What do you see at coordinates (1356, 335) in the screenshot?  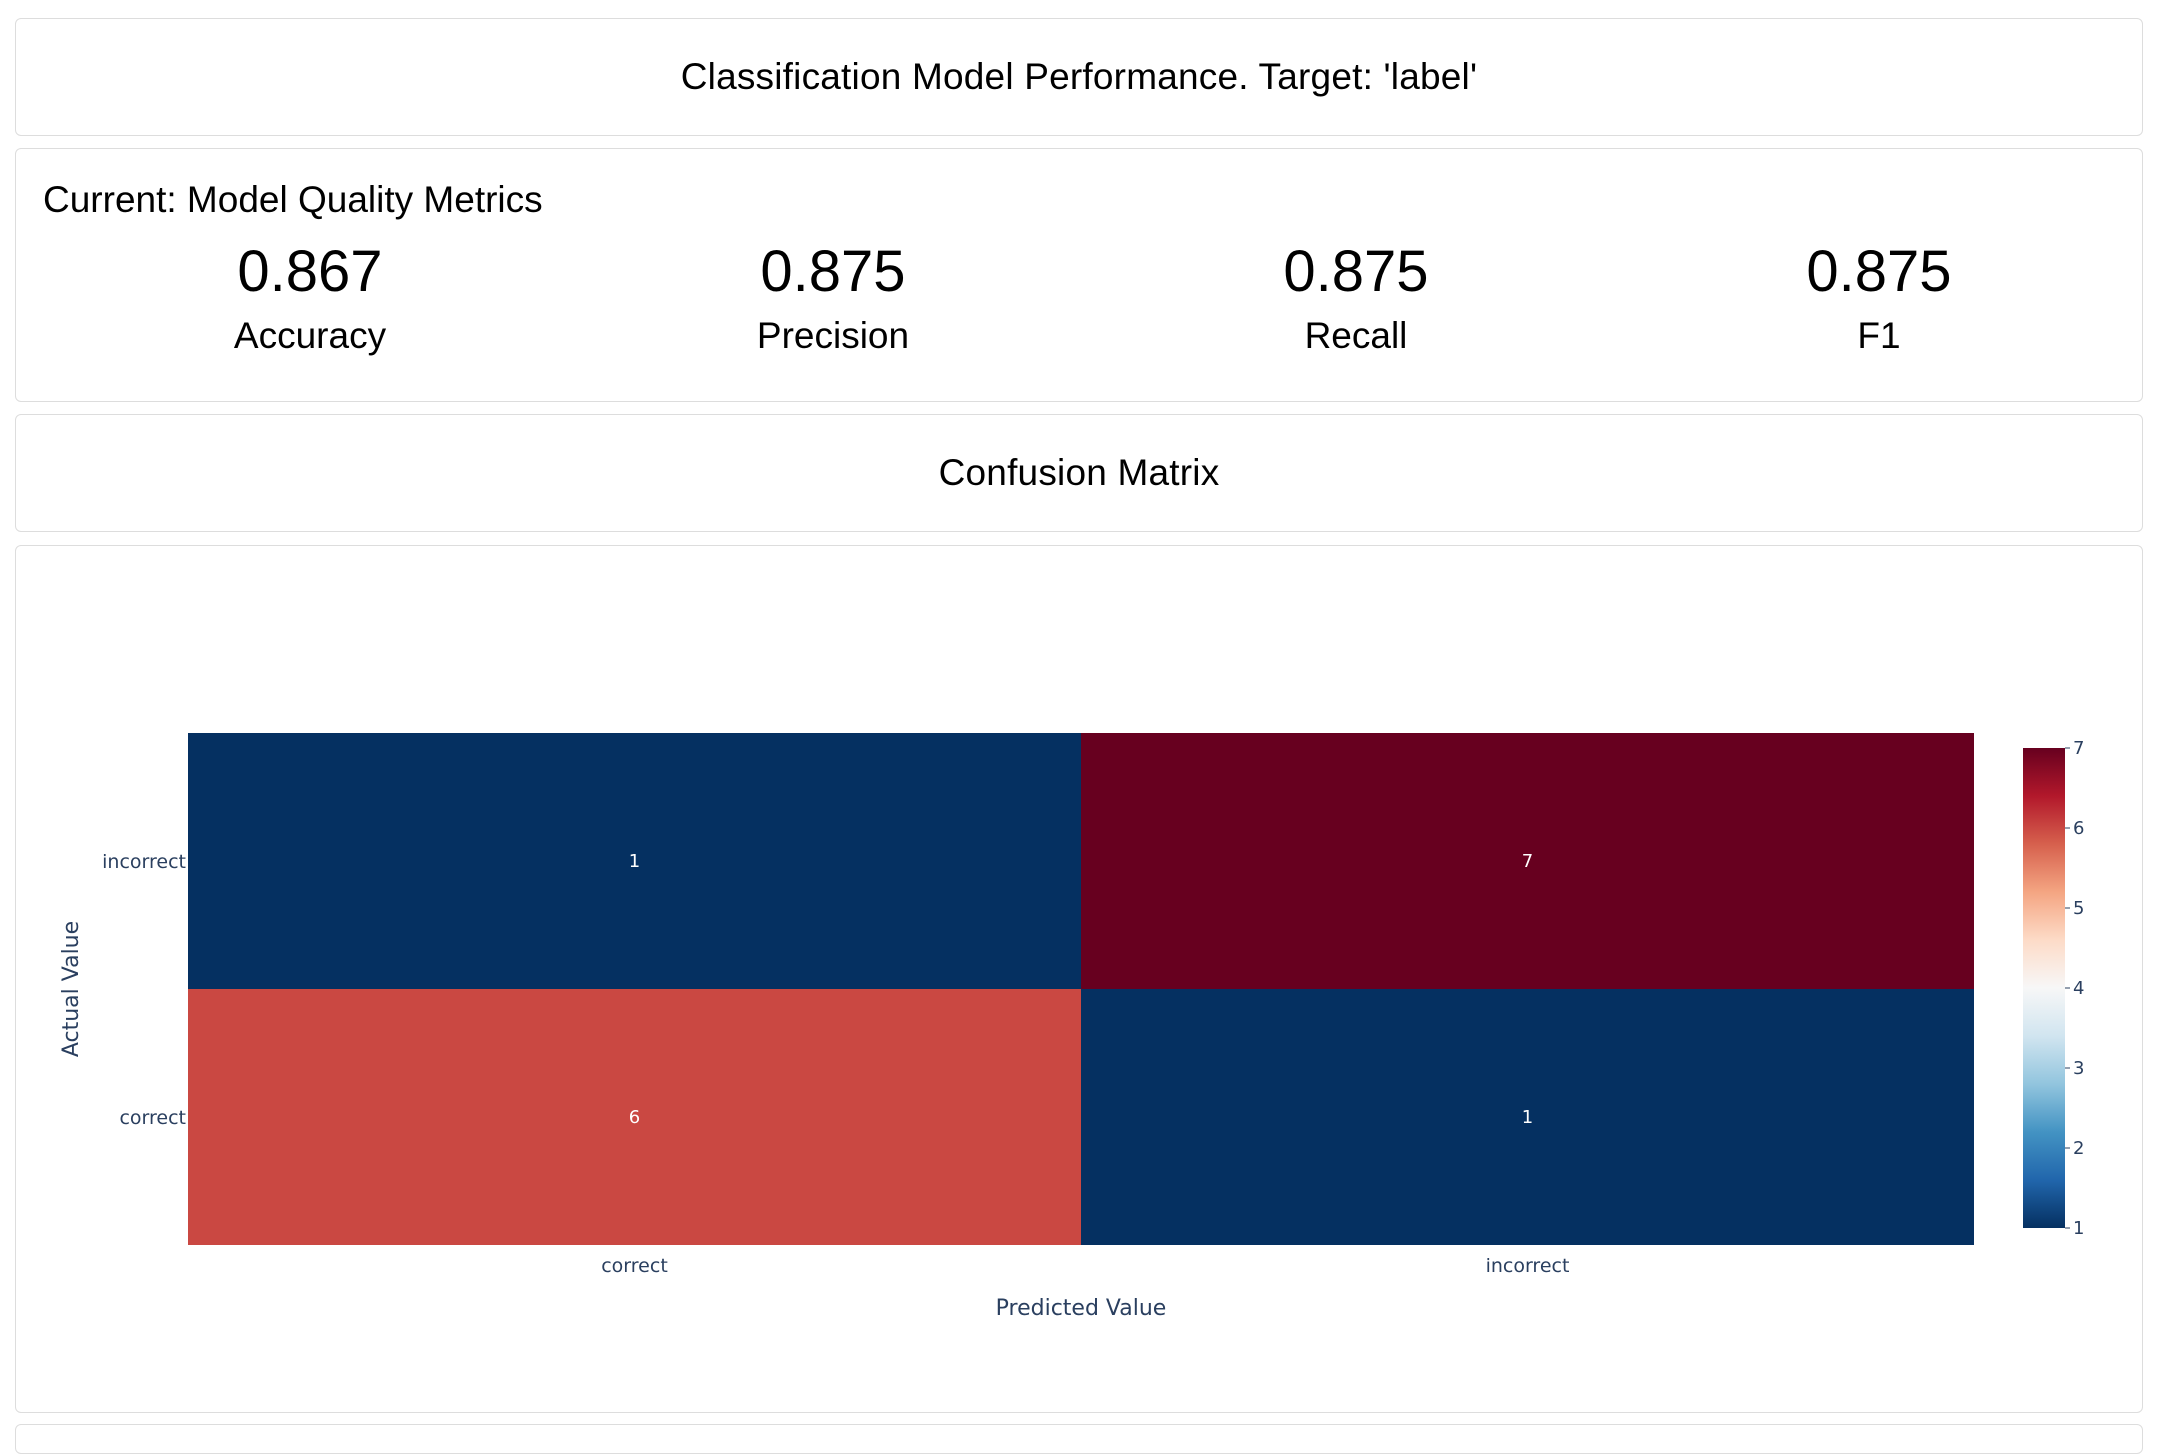 I see `metric-label: Recall` at bounding box center [1356, 335].